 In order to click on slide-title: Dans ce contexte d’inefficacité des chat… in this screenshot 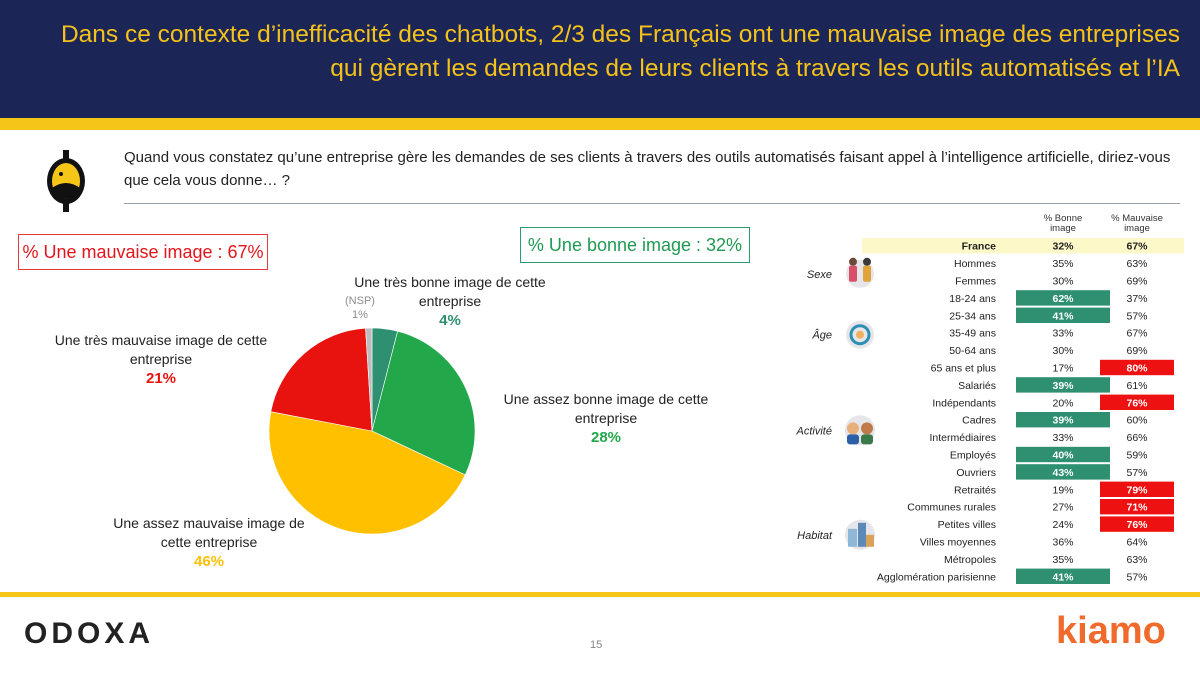, I will do `click(620, 51)`.